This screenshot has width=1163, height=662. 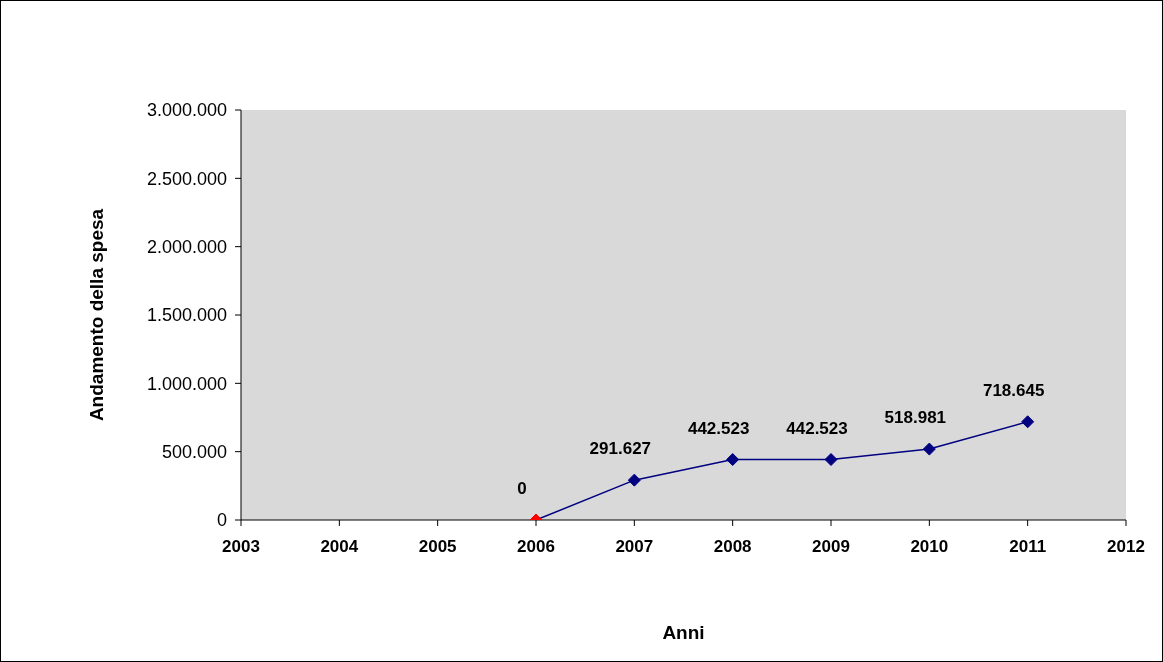 What do you see at coordinates (186, 110) in the screenshot?
I see `y-tick-label: 3.000.000` at bounding box center [186, 110].